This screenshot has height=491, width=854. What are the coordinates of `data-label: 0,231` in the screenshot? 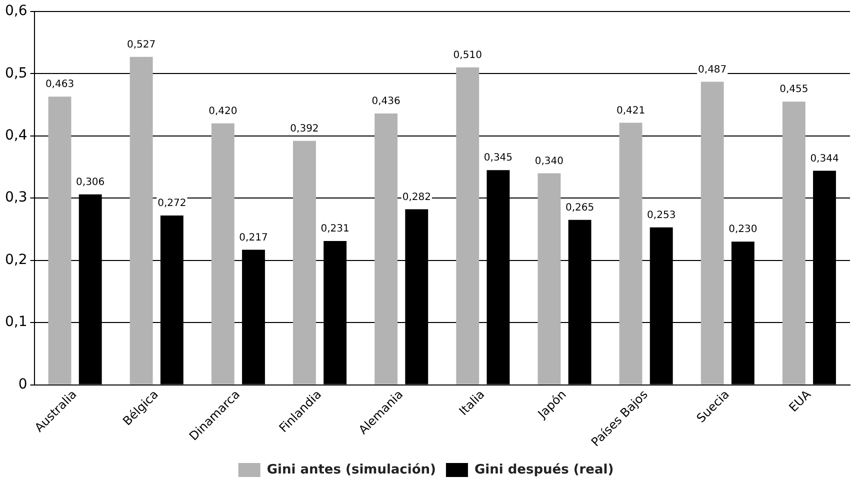 It's located at (335, 229).